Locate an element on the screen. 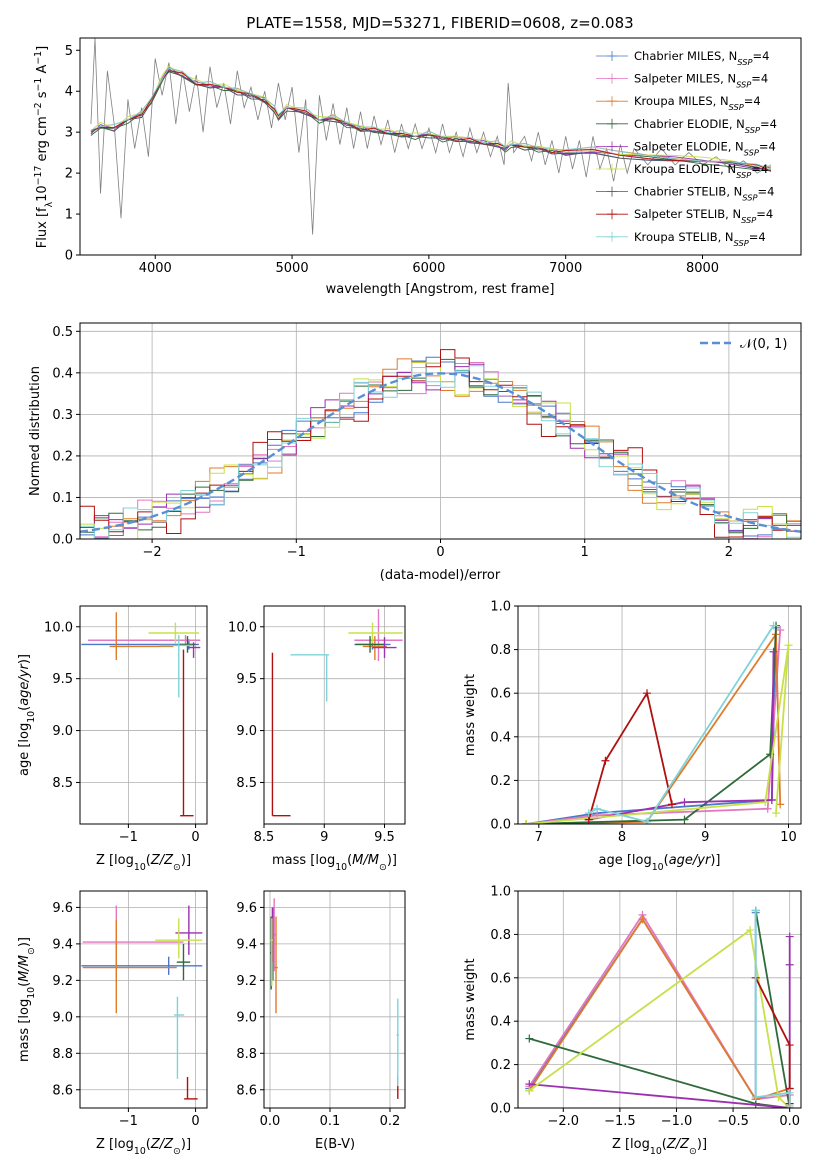  normal-curve is located at coordinates (440, 452).